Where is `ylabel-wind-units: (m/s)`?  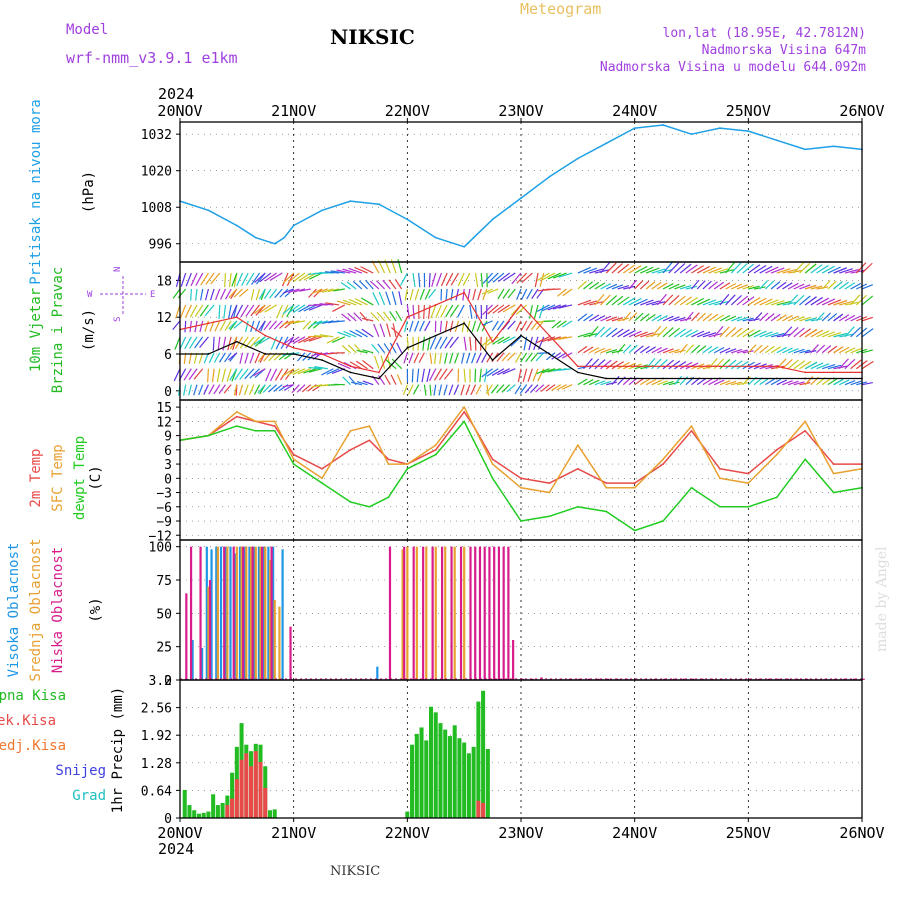 ylabel-wind-units: (m/s) is located at coordinates (89, 330).